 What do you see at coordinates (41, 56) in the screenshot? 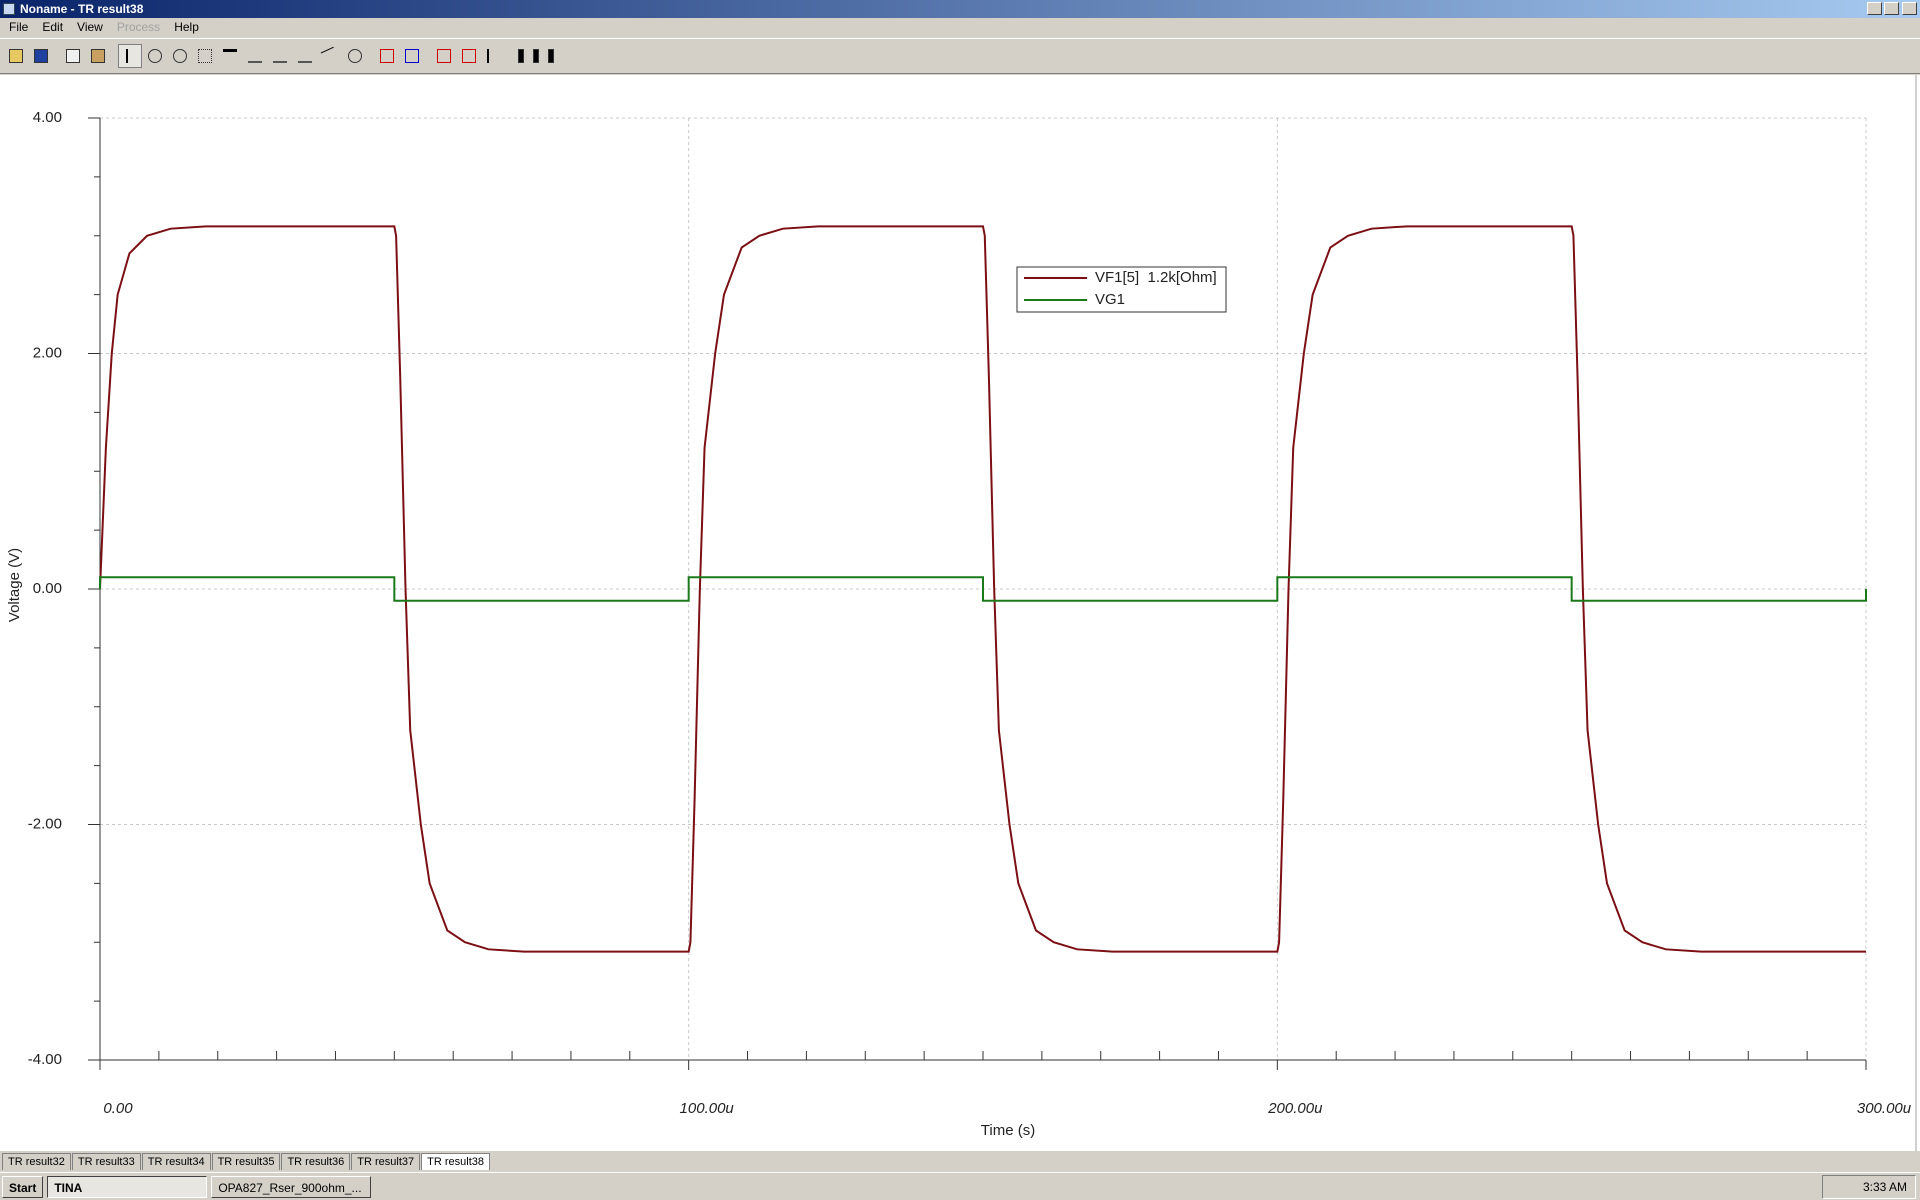
I see `save-button` at bounding box center [41, 56].